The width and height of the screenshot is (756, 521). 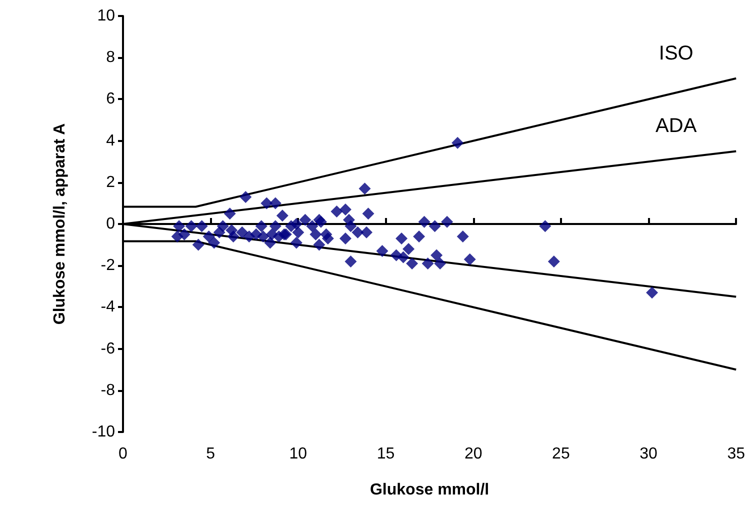 I want to click on y-tick-label: -10, so click(x=104, y=432).